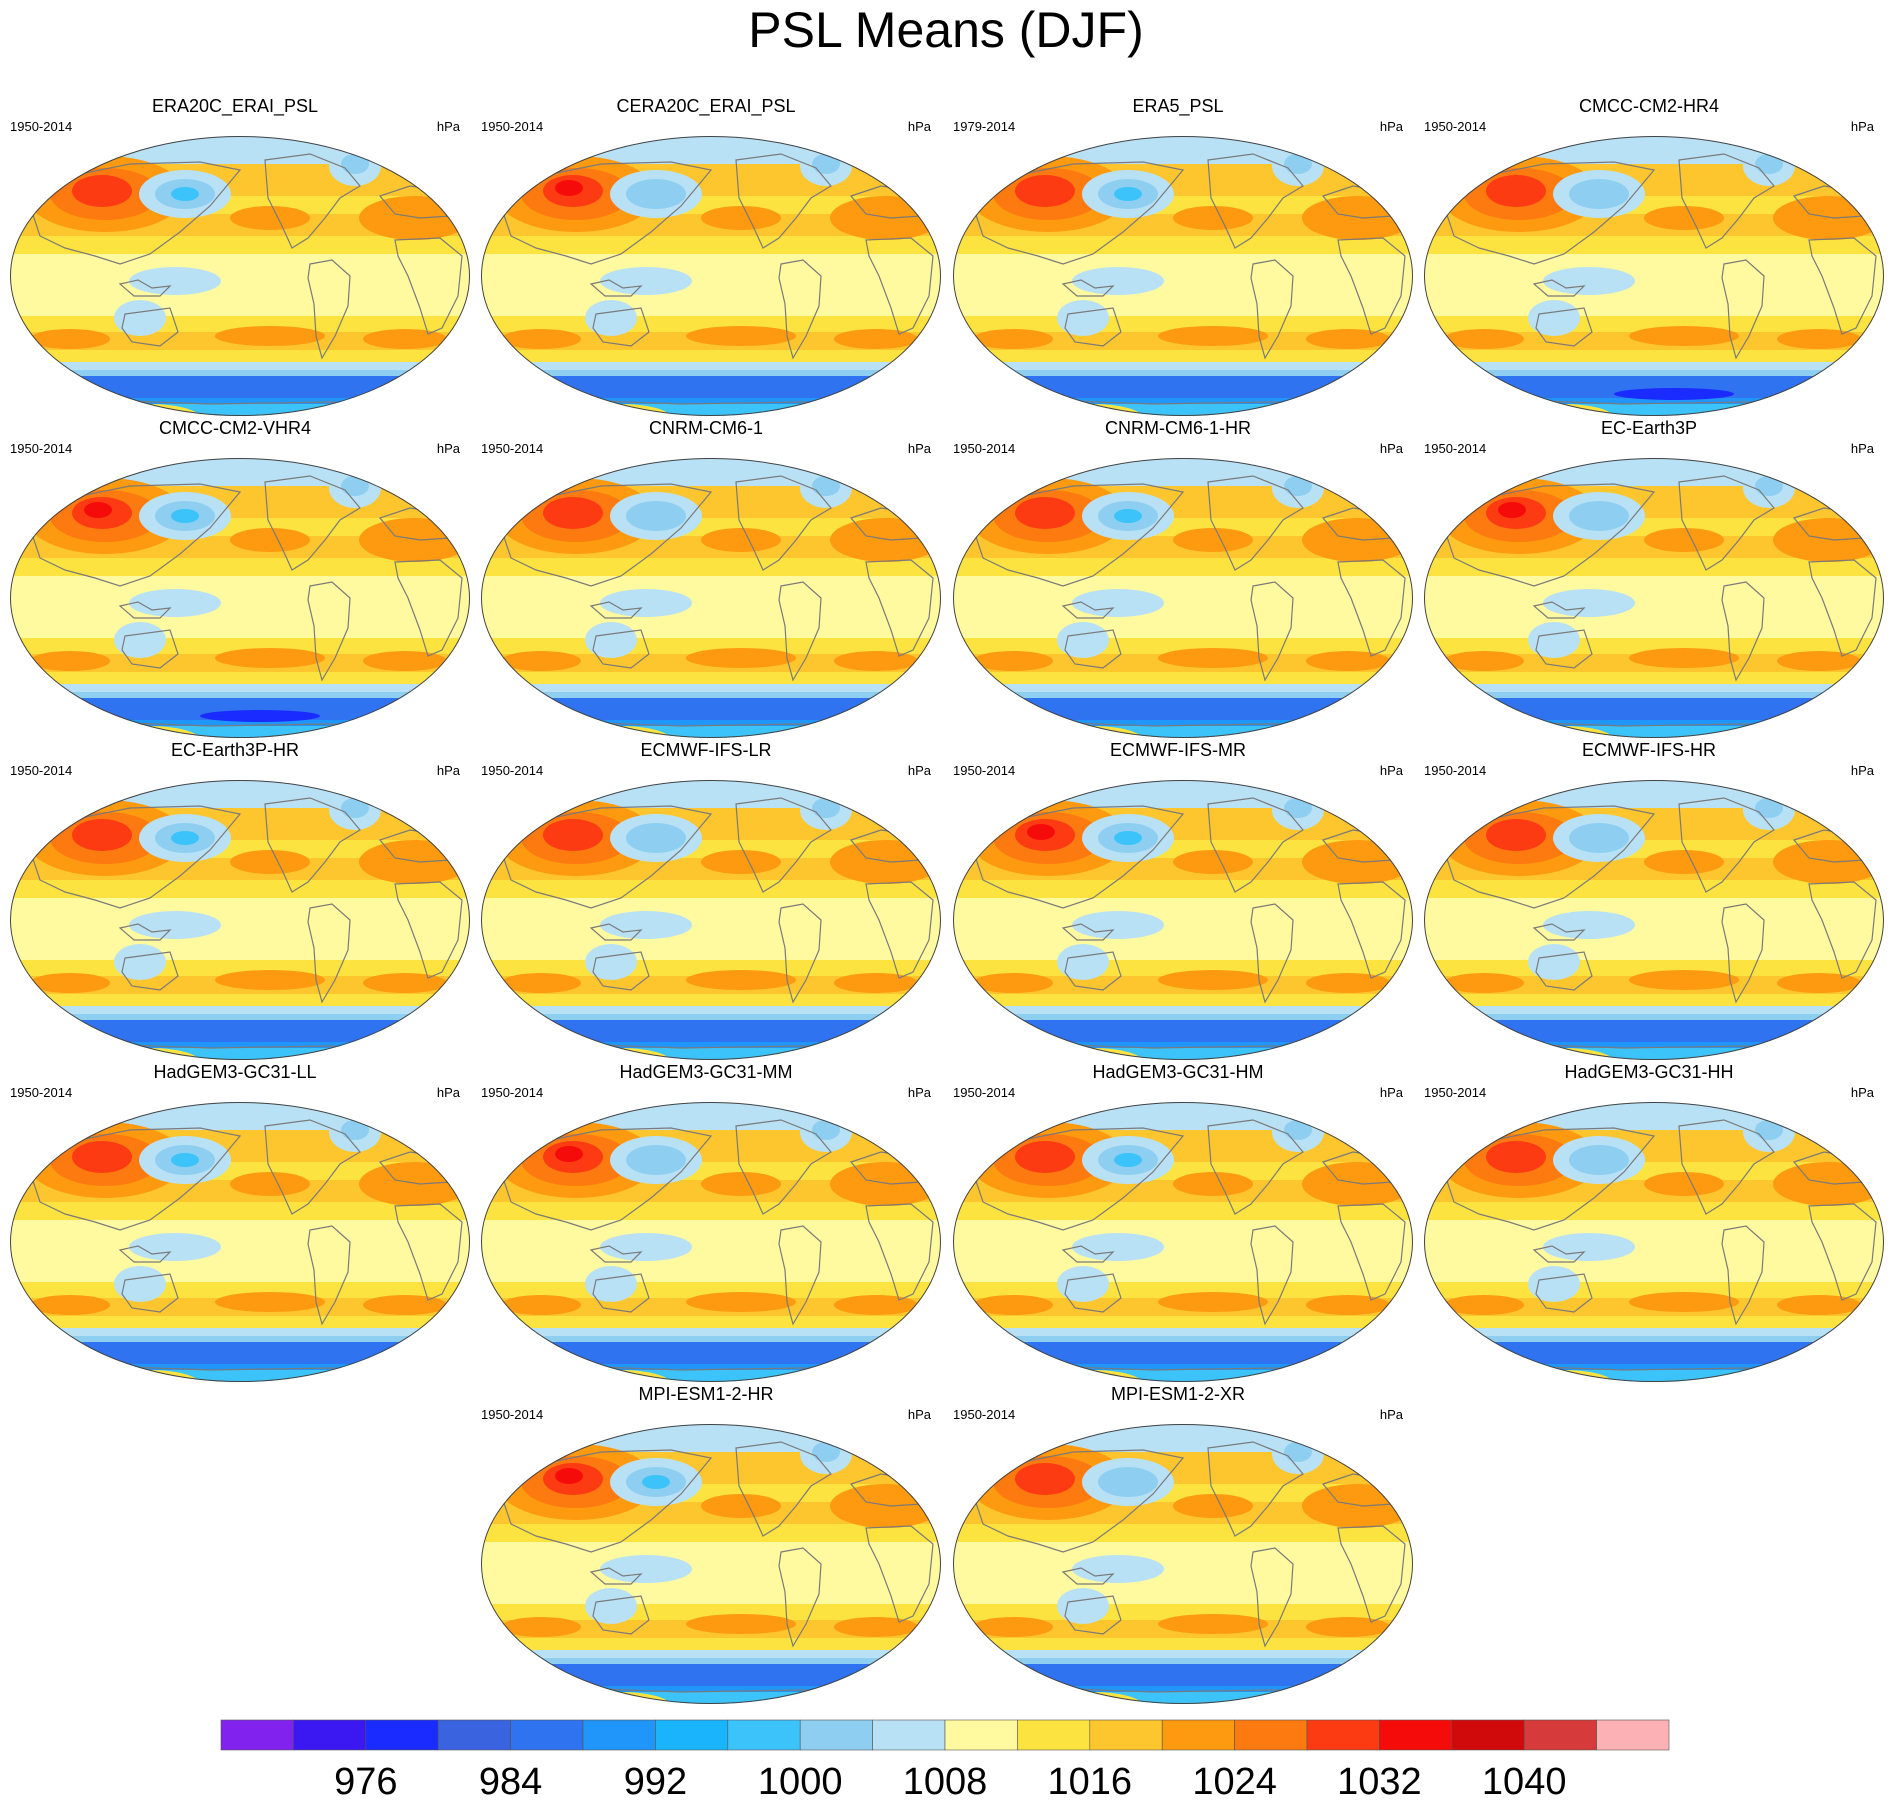 The height and width of the screenshot is (1802, 1892). I want to click on map-panel: EC-Earth3P 1950-2014 hPa, so click(1649, 579).